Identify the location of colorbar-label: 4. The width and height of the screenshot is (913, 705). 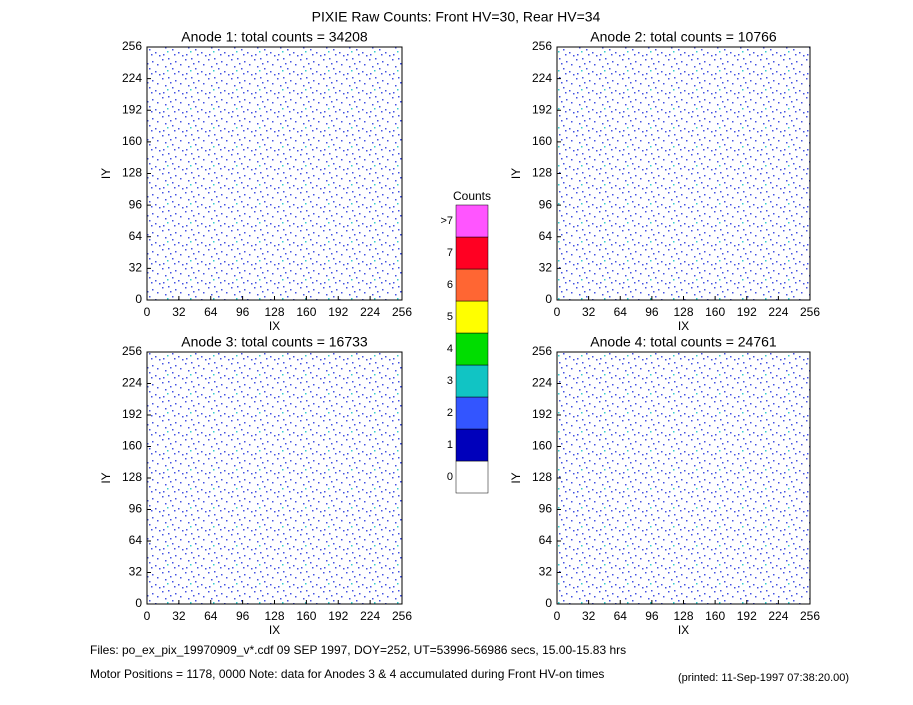
(450, 349).